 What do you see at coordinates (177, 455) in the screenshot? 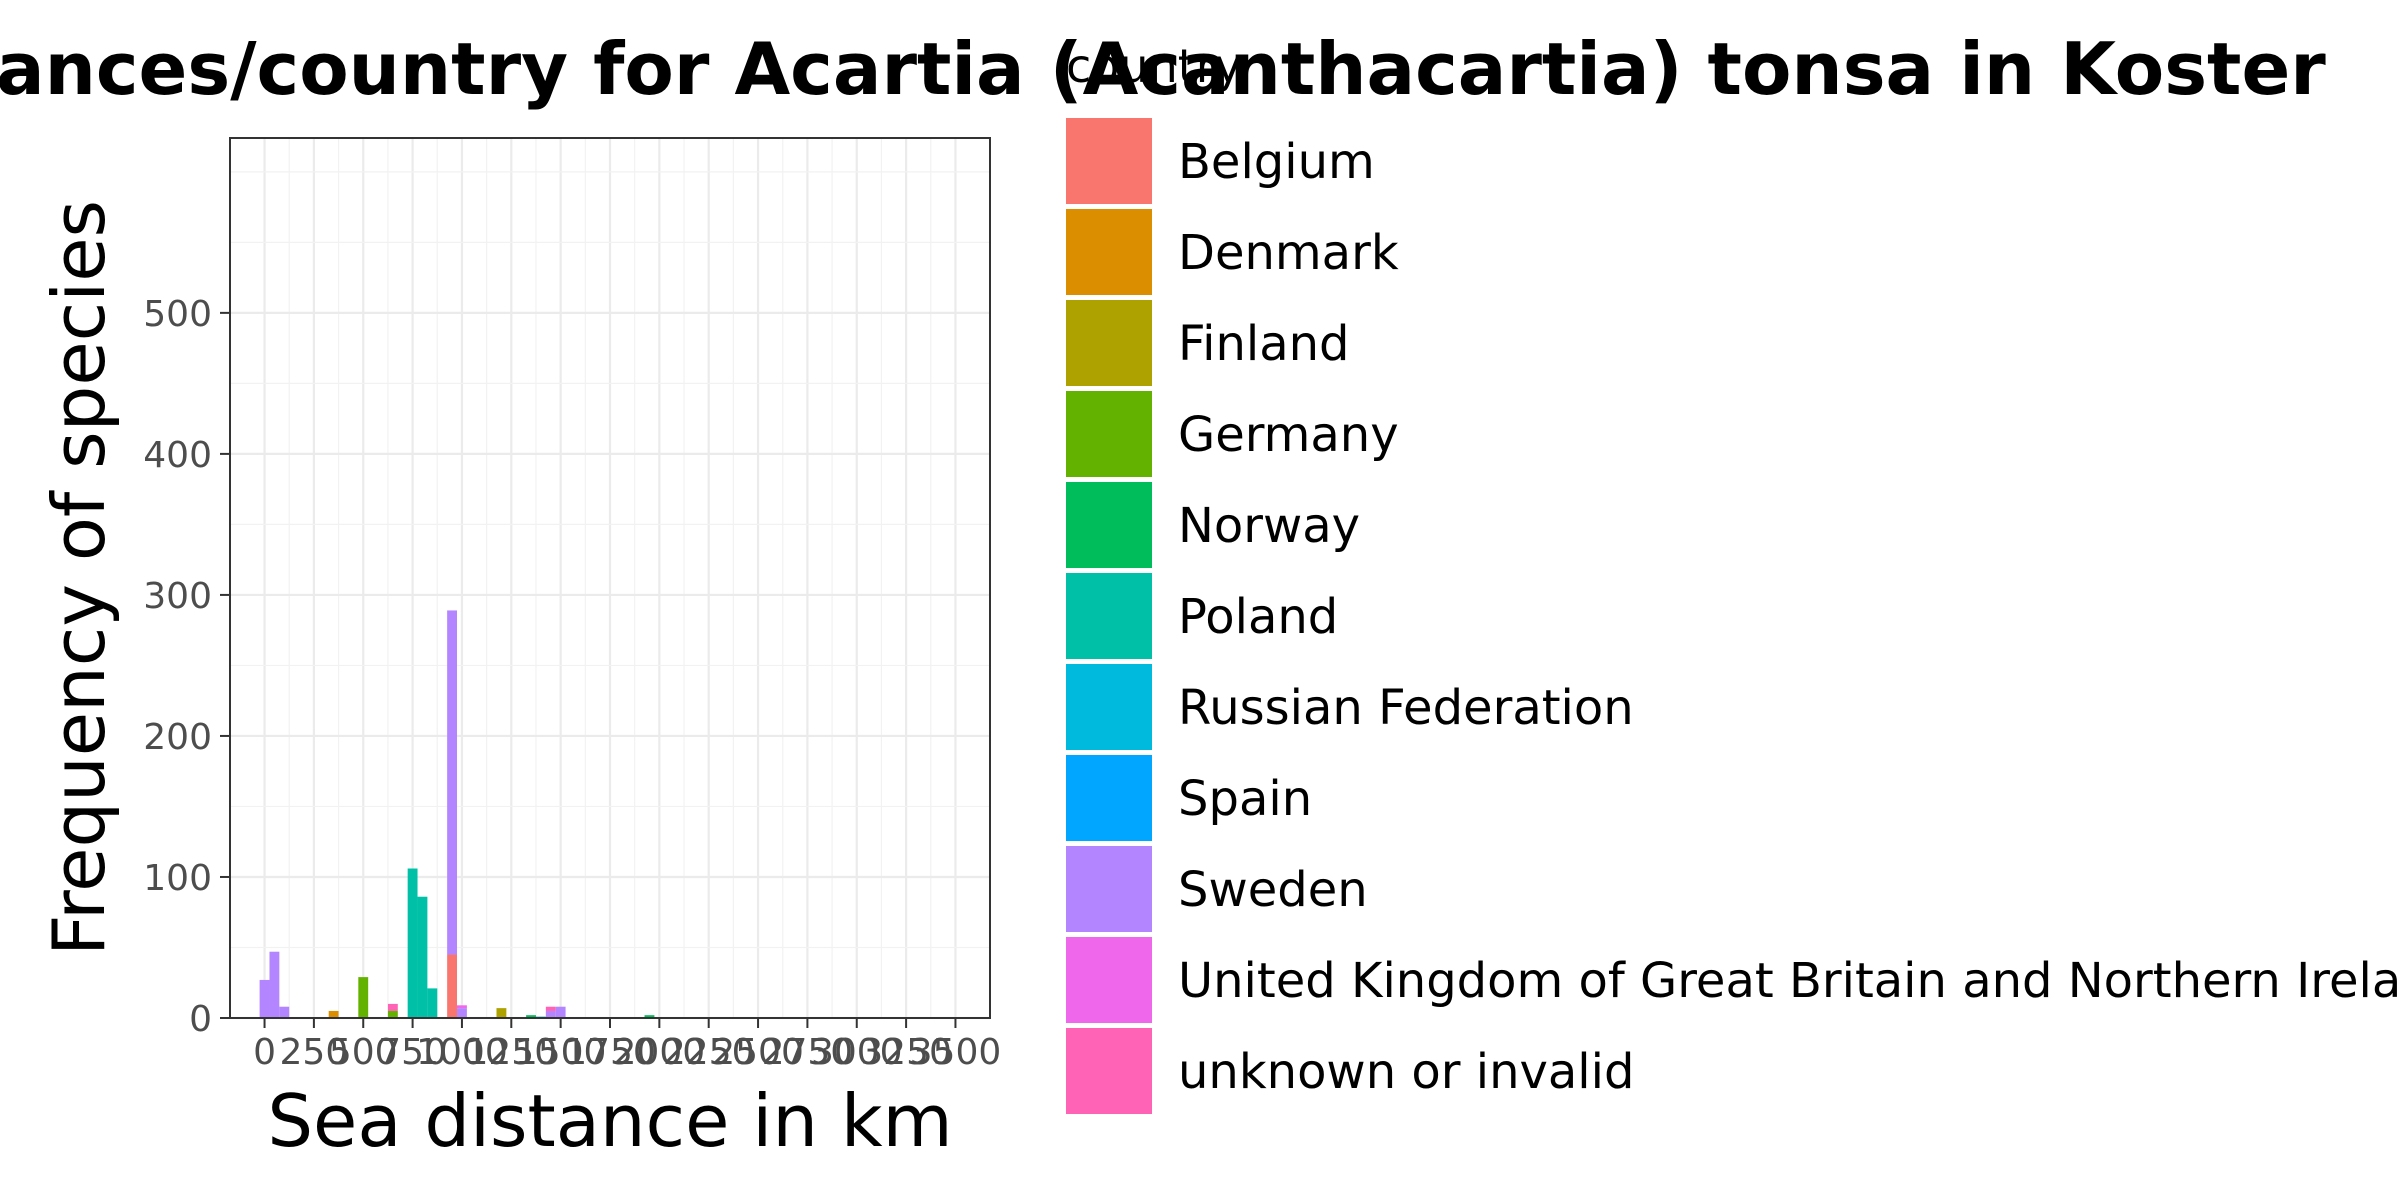
I see `y-tick-label: 400` at bounding box center [177, 455].